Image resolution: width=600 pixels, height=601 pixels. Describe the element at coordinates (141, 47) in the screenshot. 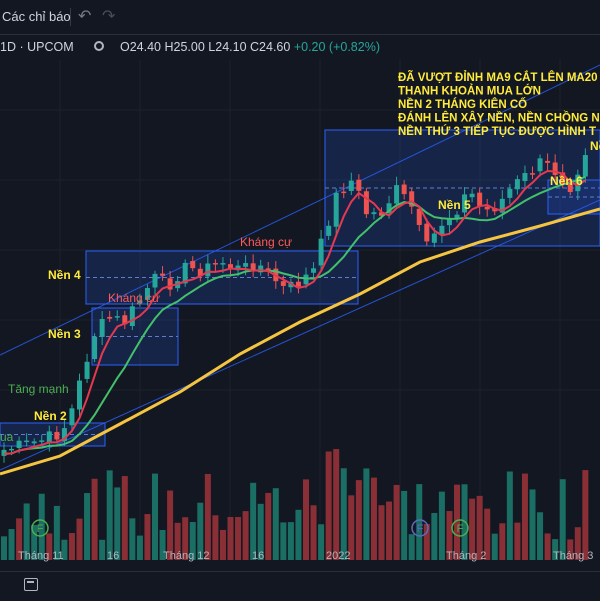

I see `open-value: O24.40` at that location.